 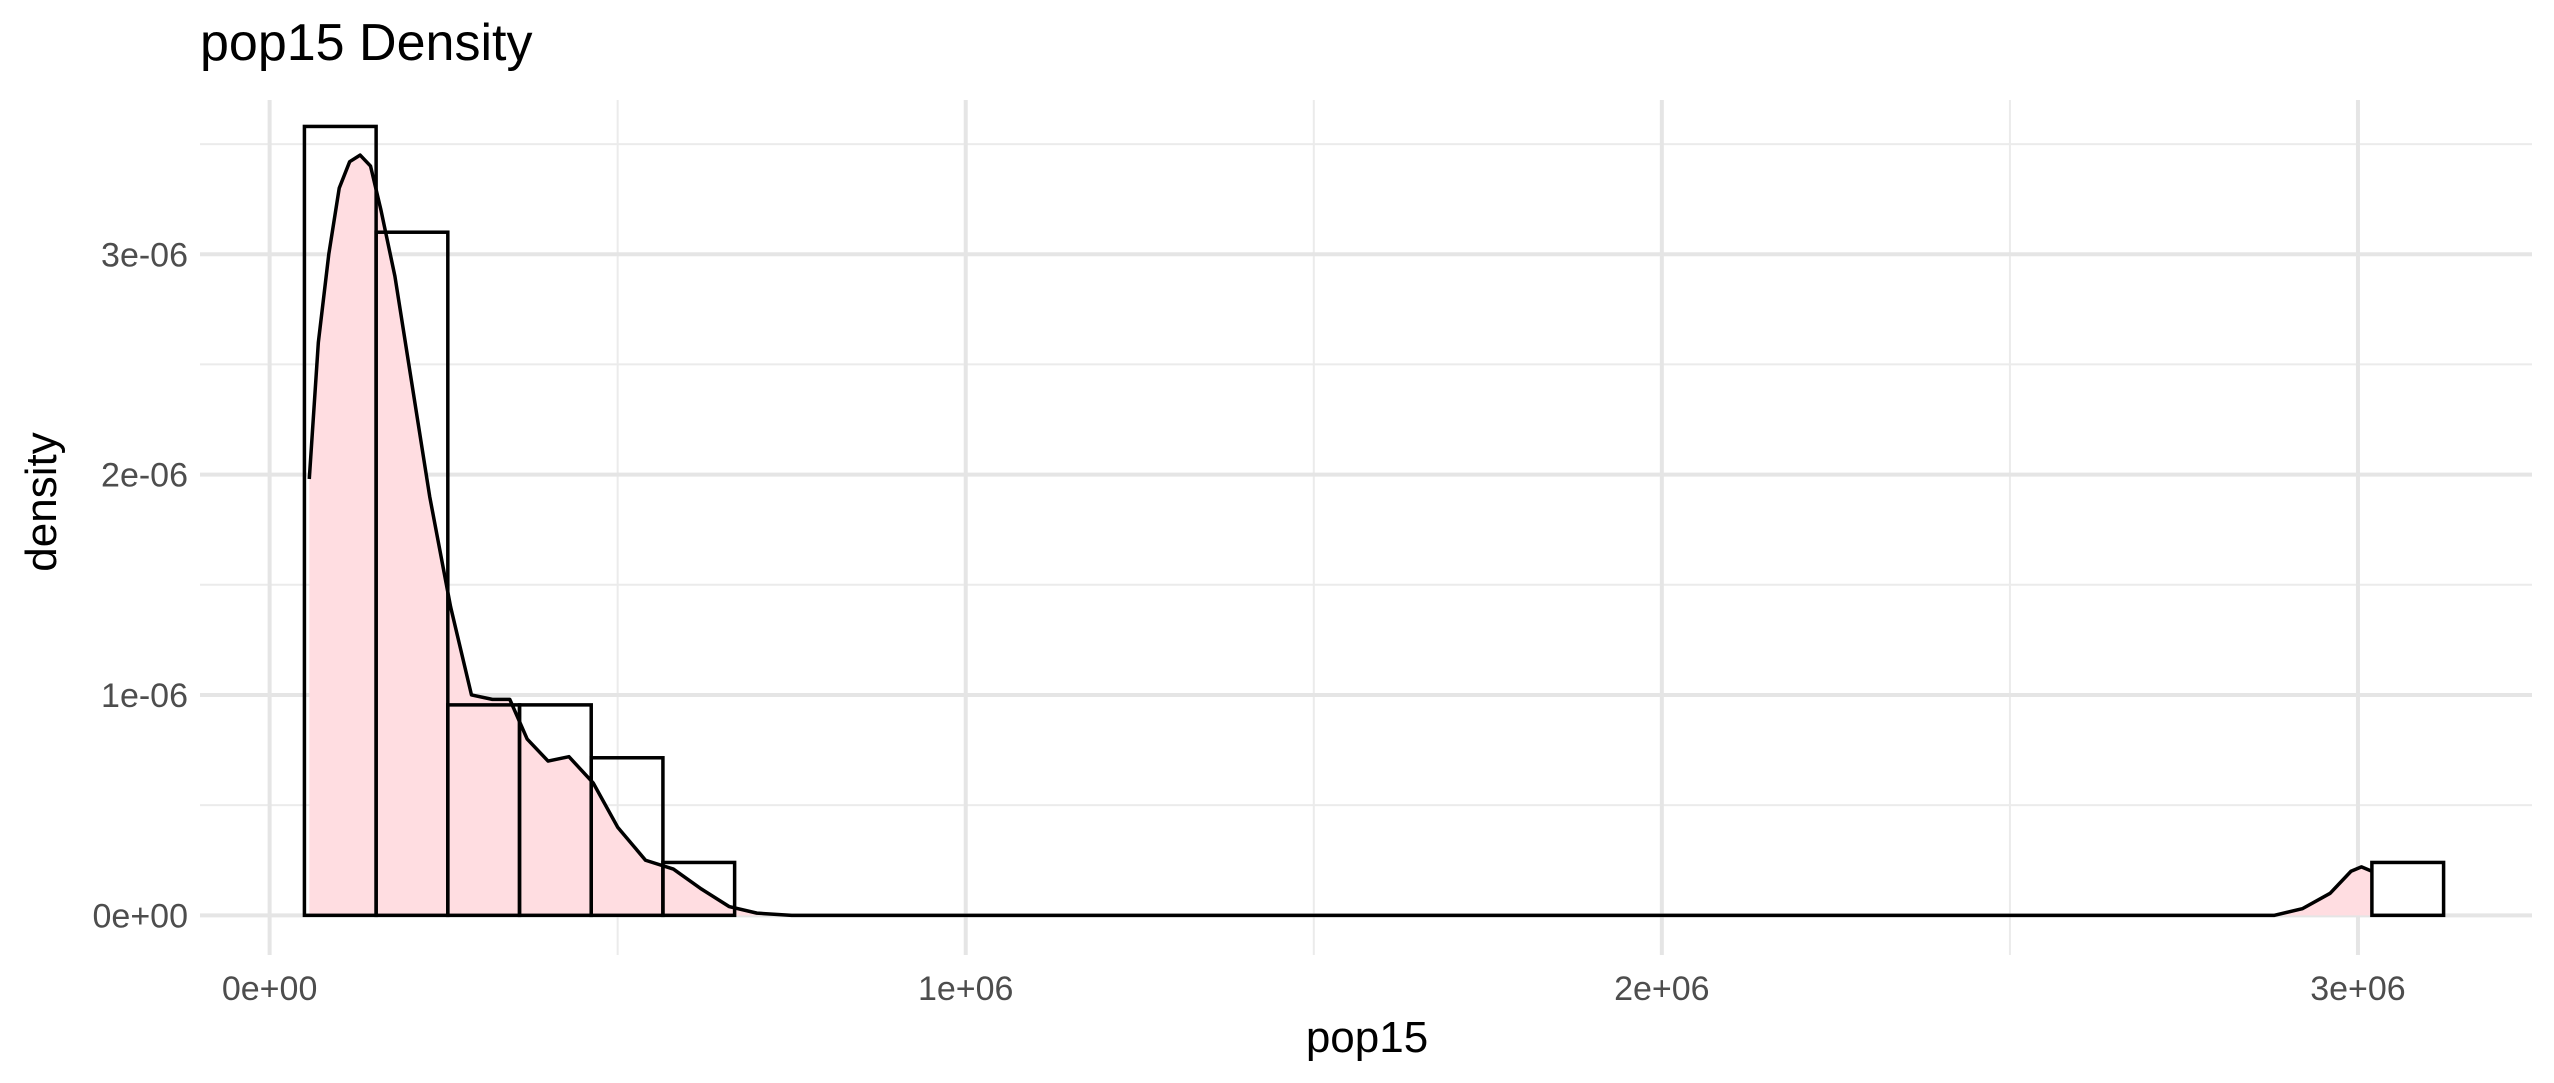 I want to click on x-tick-label: 0e+00, so click(x=270, y=989).